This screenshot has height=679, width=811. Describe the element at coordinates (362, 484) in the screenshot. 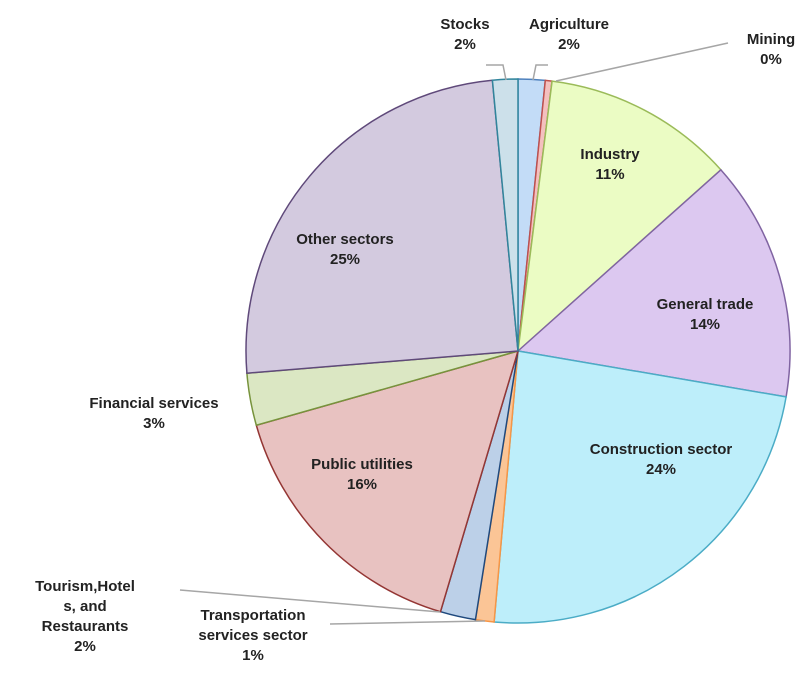

I see `value-label: 16%` at that location.